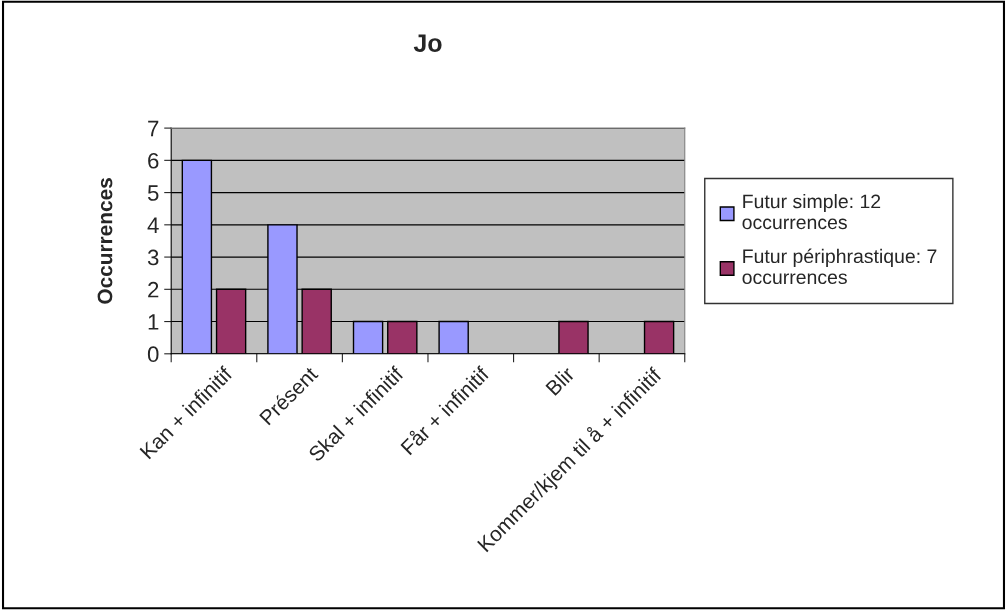  I want to click on y-tick-label: 1, so click(153, 322).